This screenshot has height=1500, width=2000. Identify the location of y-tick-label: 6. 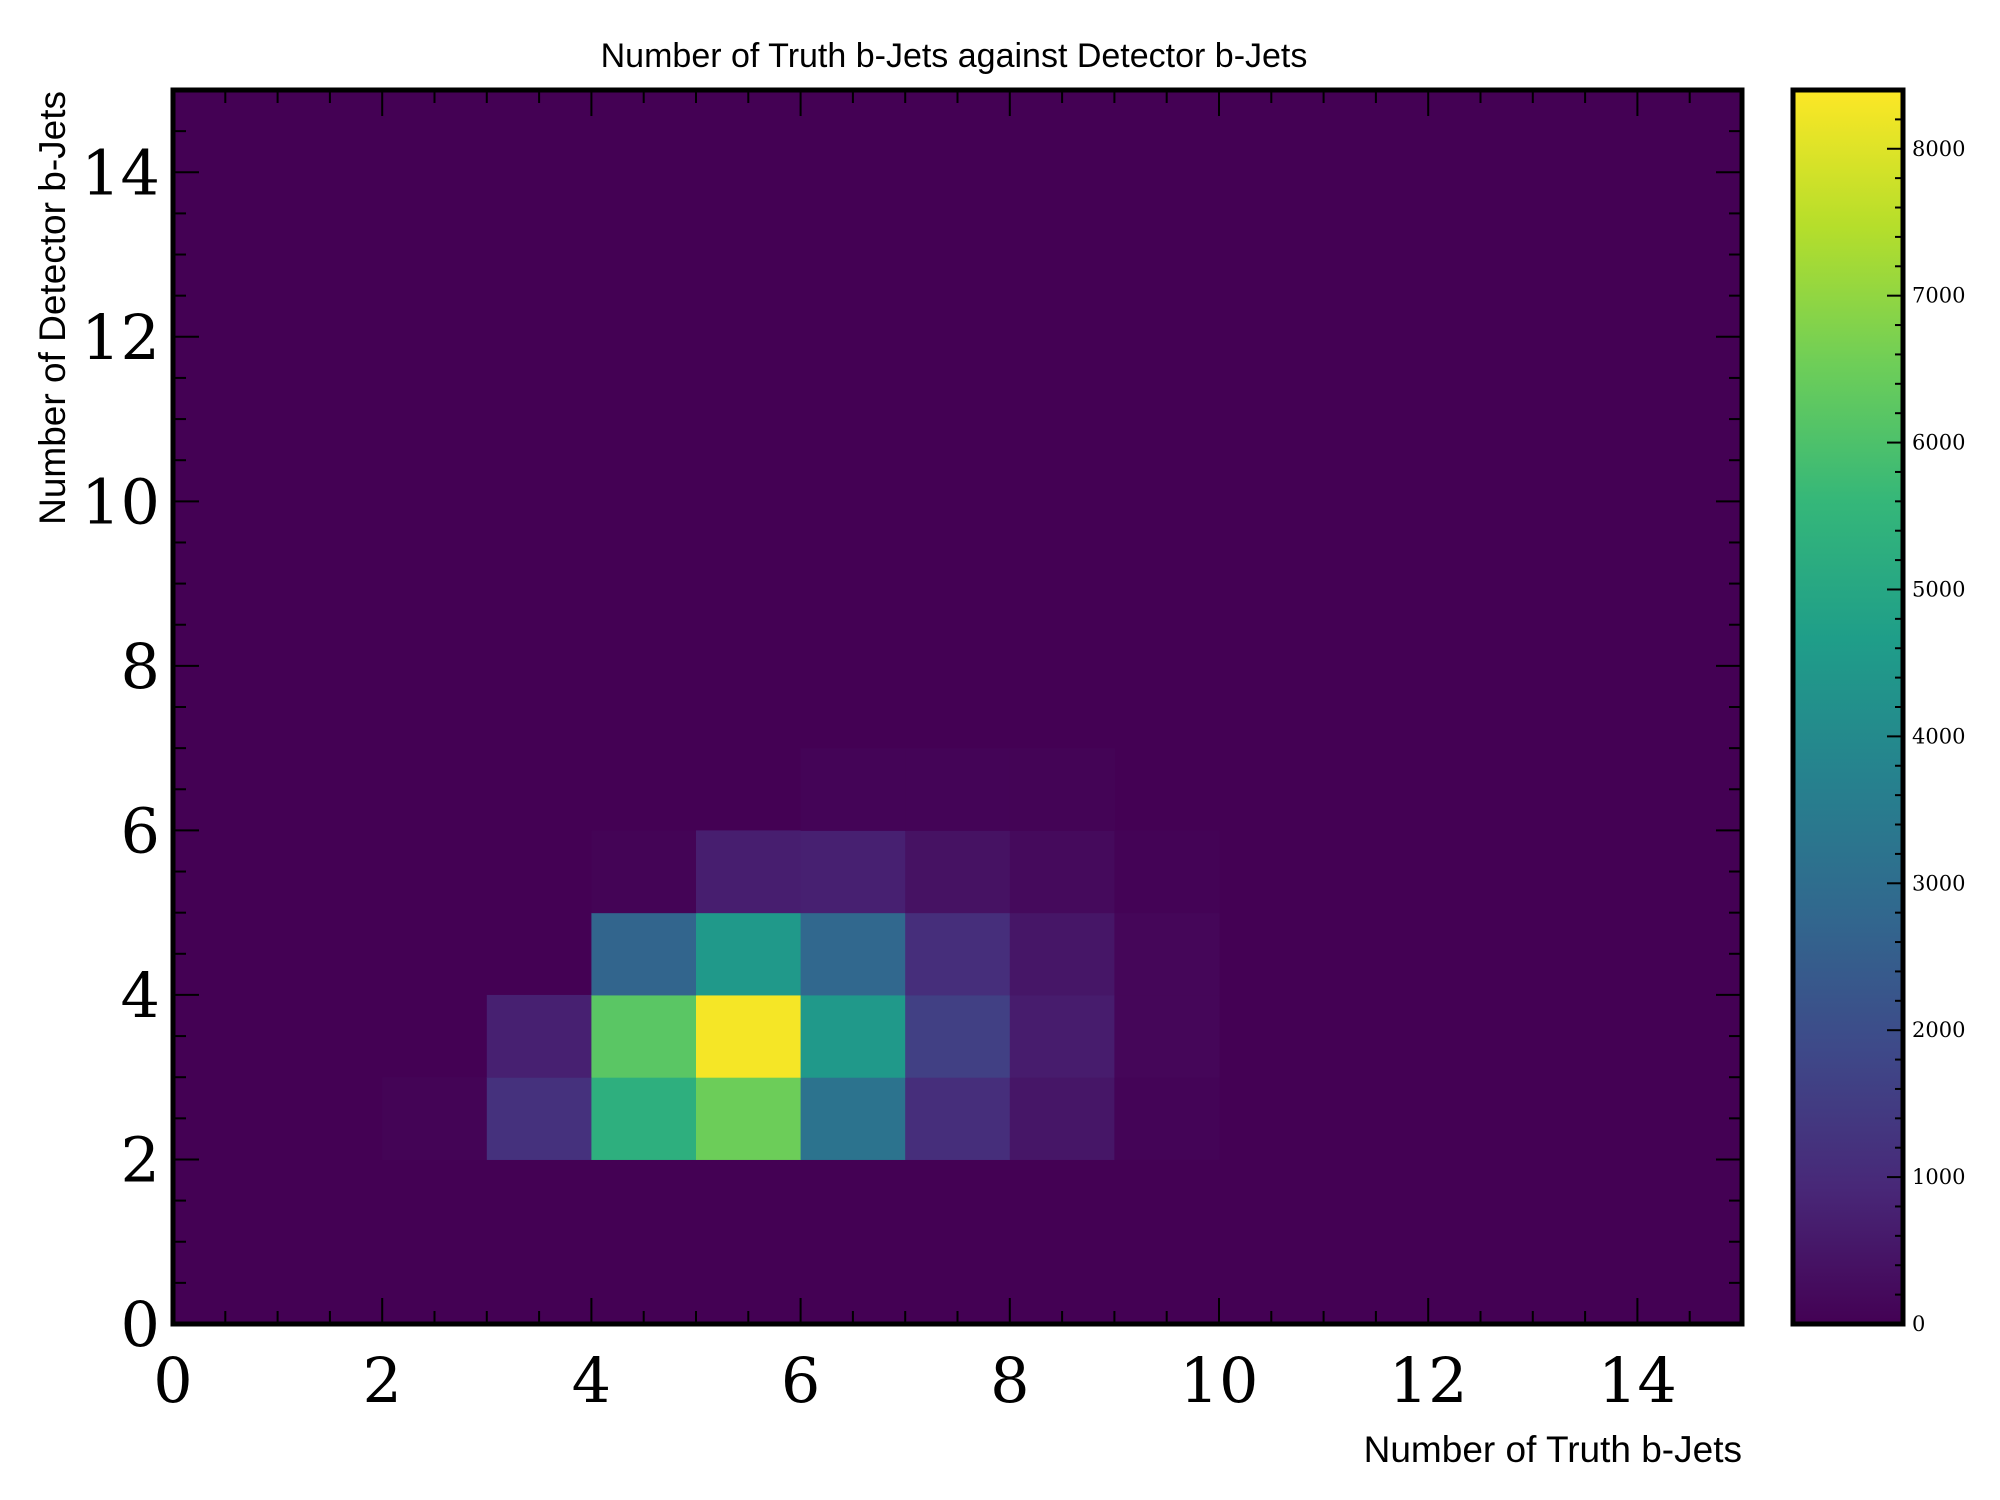
(140, 830).